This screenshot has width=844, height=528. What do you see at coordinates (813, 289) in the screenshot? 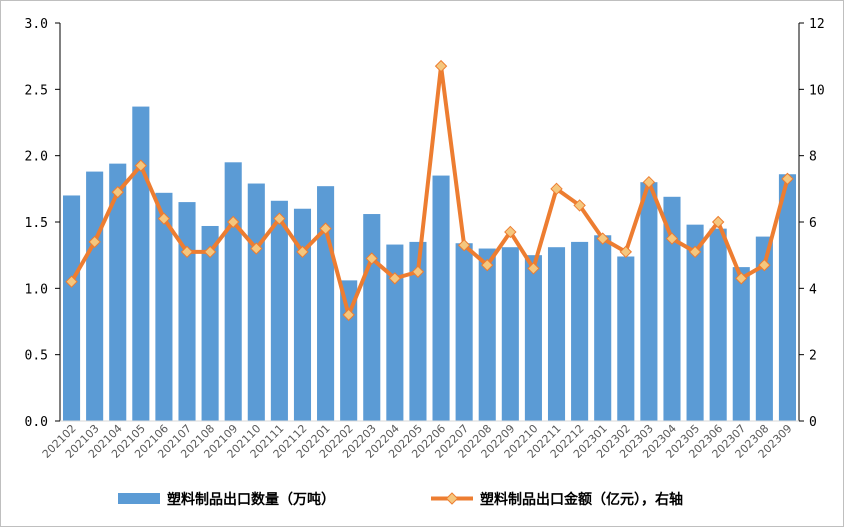
I see `right-tick-label: 4` at bounding box center [813, 289].